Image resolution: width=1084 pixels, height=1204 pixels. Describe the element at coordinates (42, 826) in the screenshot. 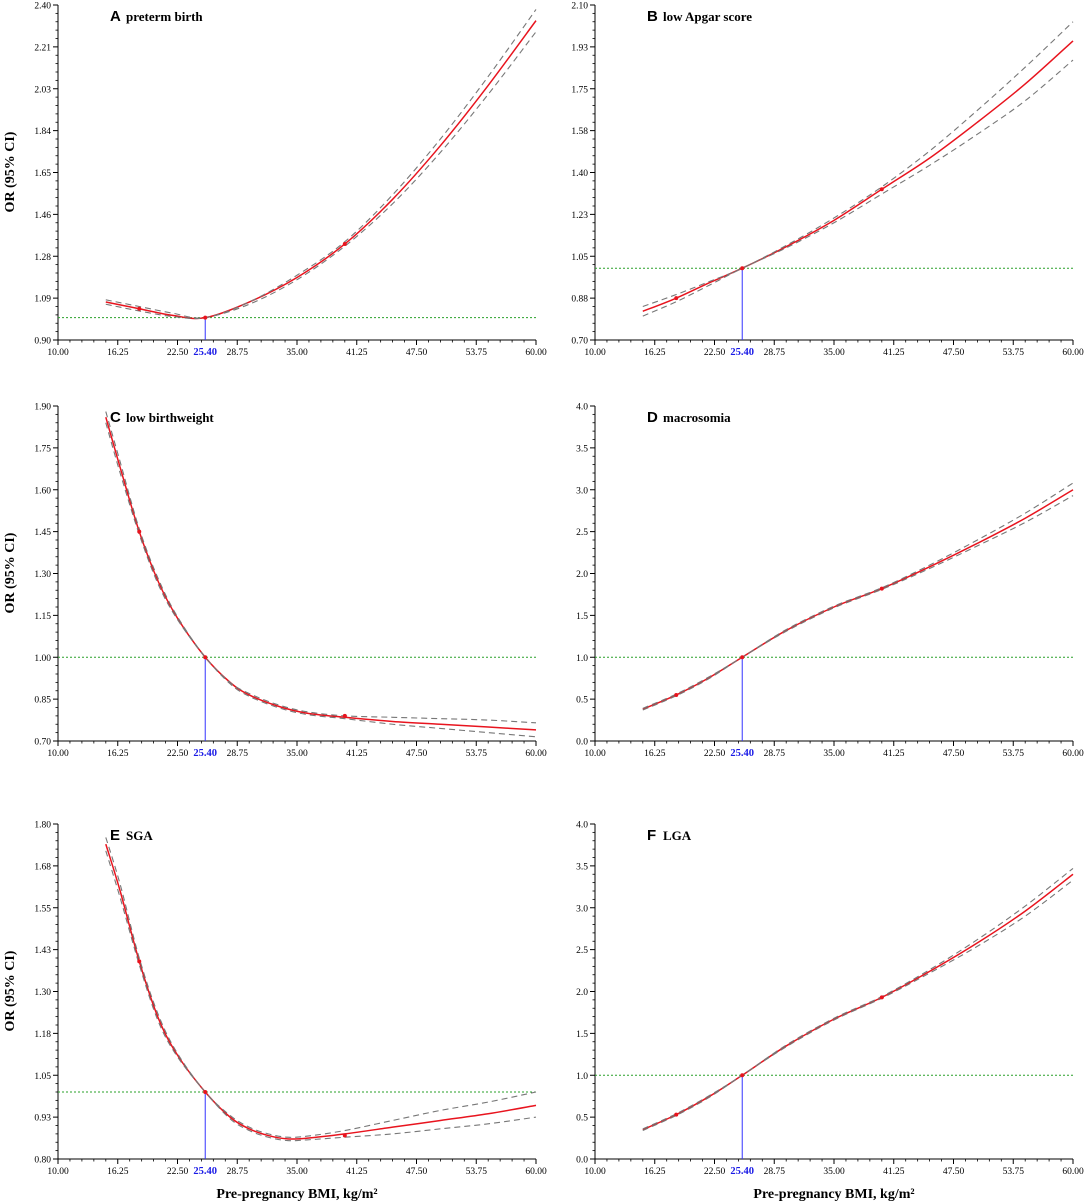

I see `y-tick-label: 1.80` at that location.